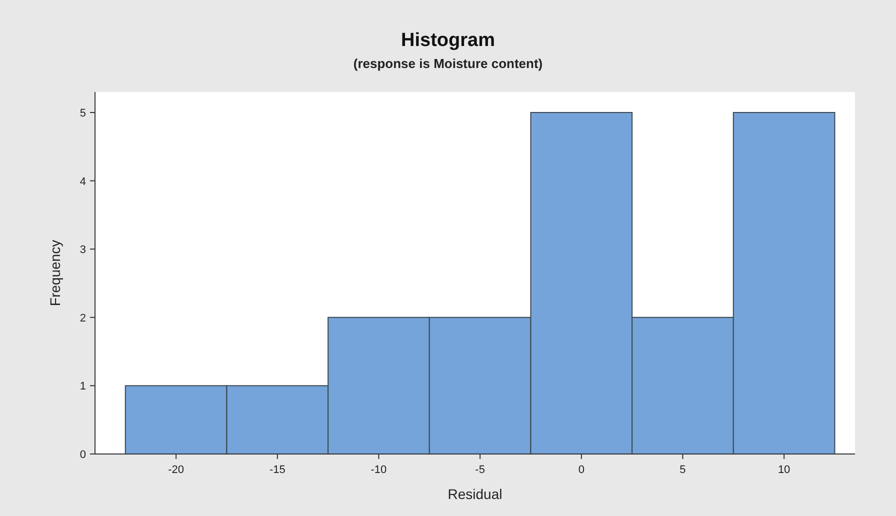 The height and width of the screenshot is (516, 896). What do you see at coordinates (55, 273) in the screenshot?
I see `y-axis-title: Frequency` at bounding box center [55, 273].